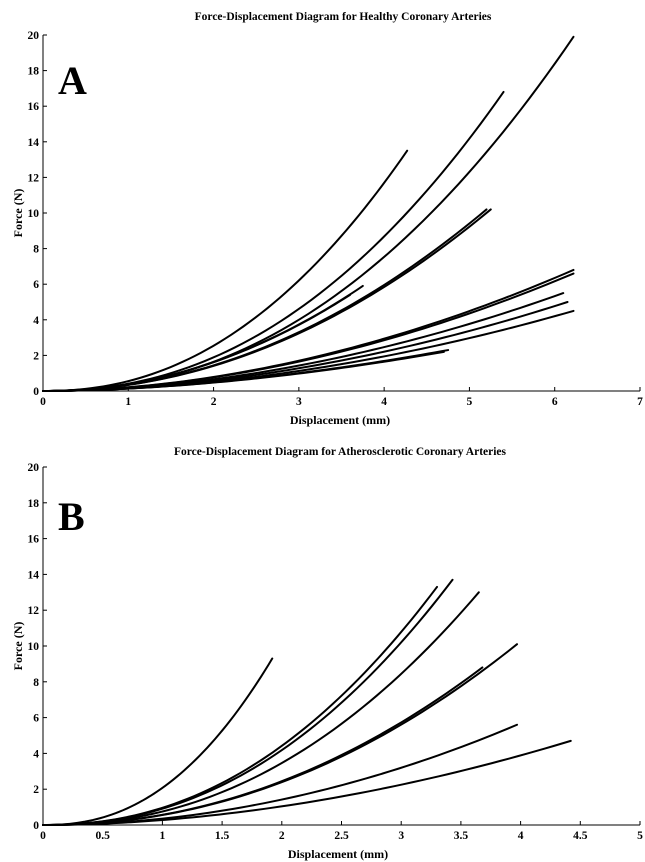 The height and width of the screenshot is (862, 645). I want to click on panel-letter: B, so click(71, 516).